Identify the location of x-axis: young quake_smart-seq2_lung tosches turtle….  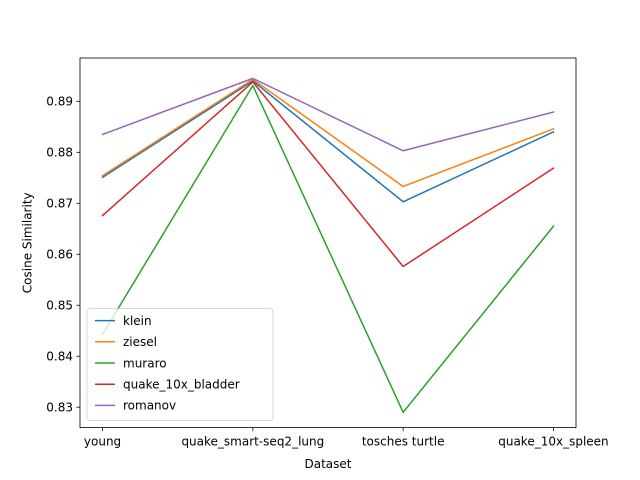
(346, 438).